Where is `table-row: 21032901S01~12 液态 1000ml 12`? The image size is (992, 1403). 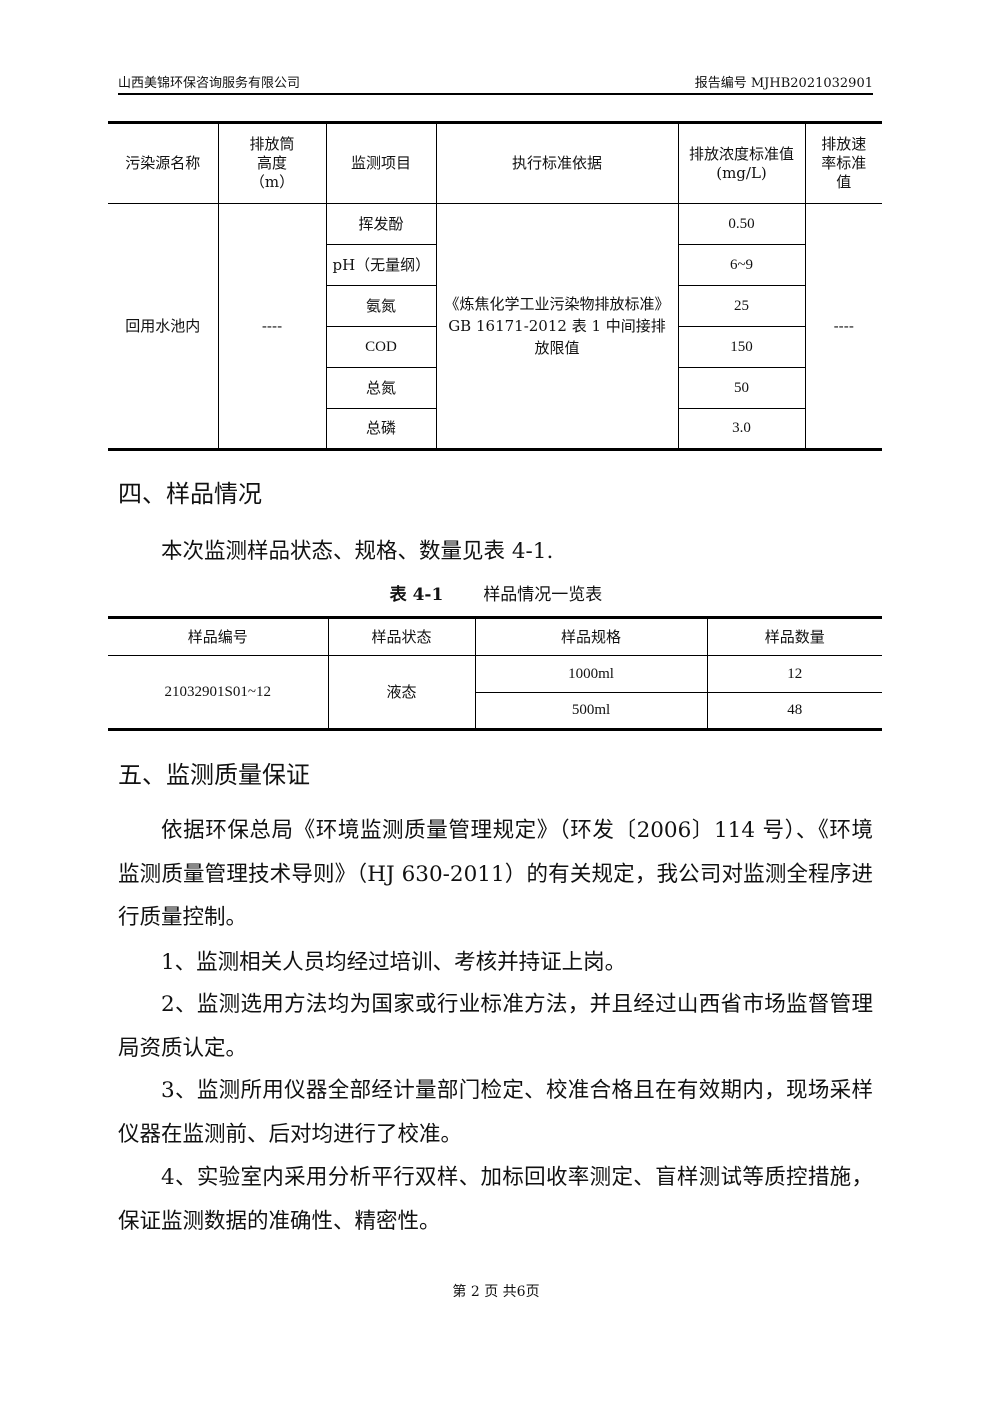
table-row: 21032901S01~12 液态 1000ml 12 is located at coordinates (495, 693).